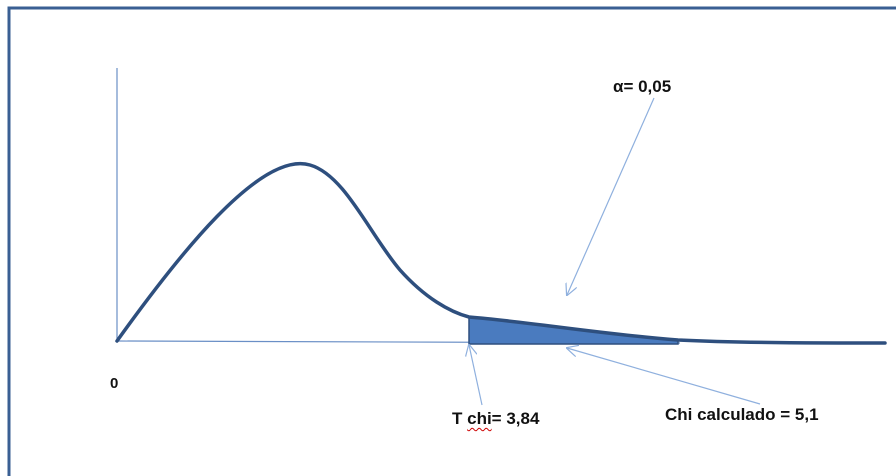 The image size is (896, 476). What do you see at coordinates (479, 418) in the screenshot?
I see `t-chi-word: chi` at bounding box center [479, 418].